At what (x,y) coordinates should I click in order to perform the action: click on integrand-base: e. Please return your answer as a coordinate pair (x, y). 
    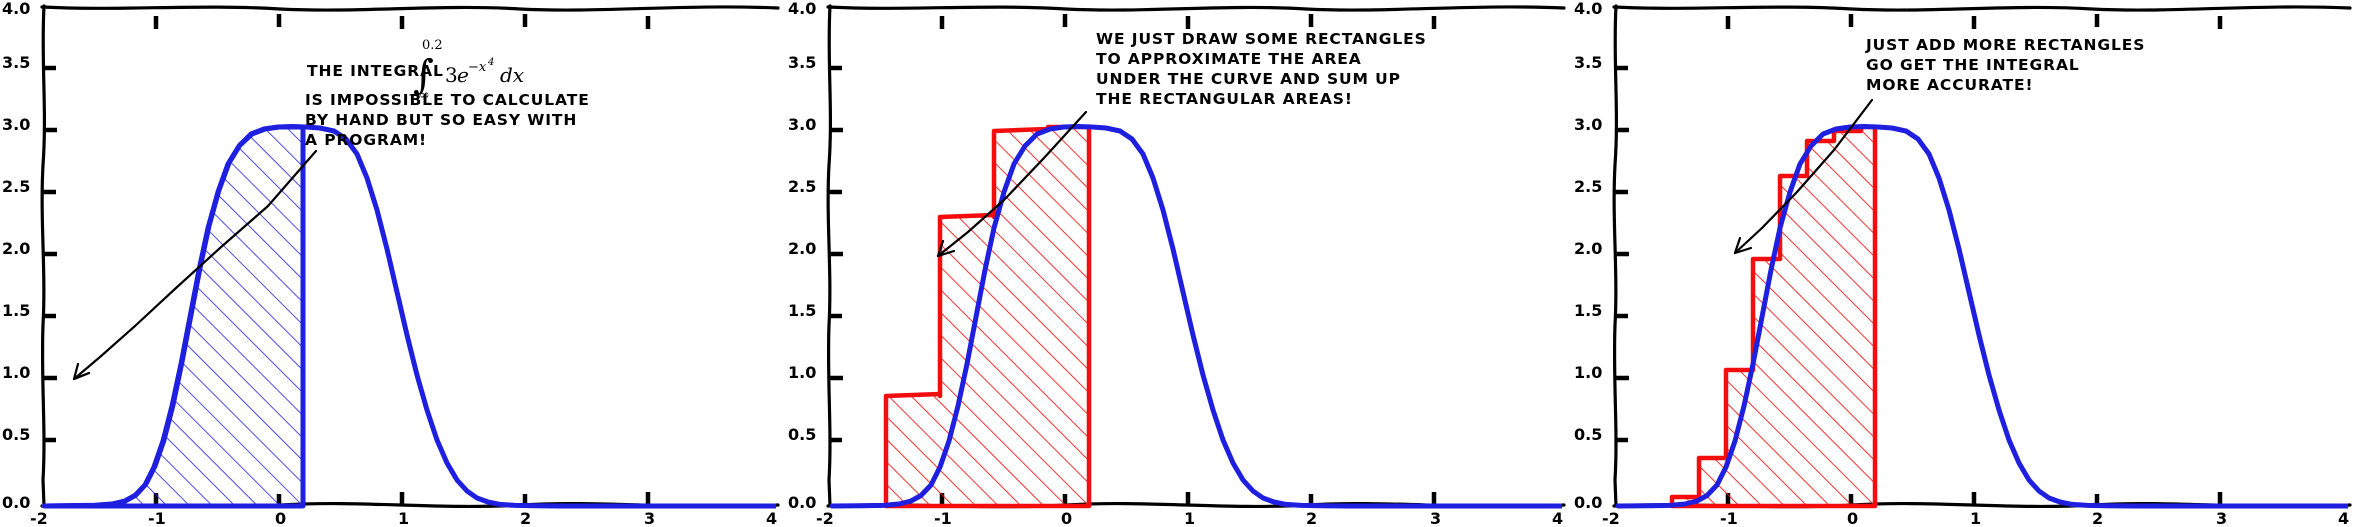
    Looking at the image, I should click on (463, 75).